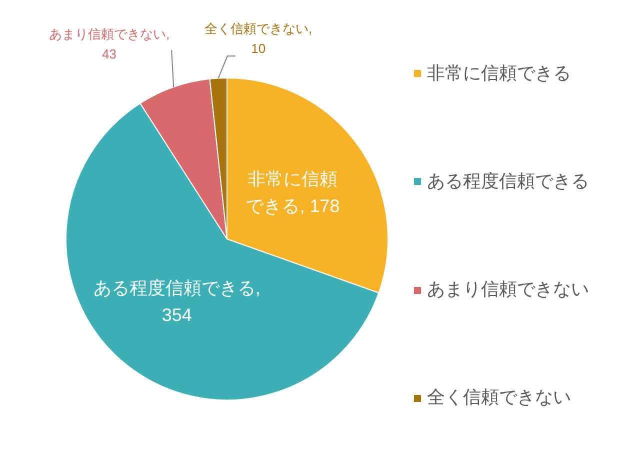  What do you see at coordinates (508, 290) in the screenshot?
I see `legend-label: あまり信頼できない` at bounding box center [508, 290].